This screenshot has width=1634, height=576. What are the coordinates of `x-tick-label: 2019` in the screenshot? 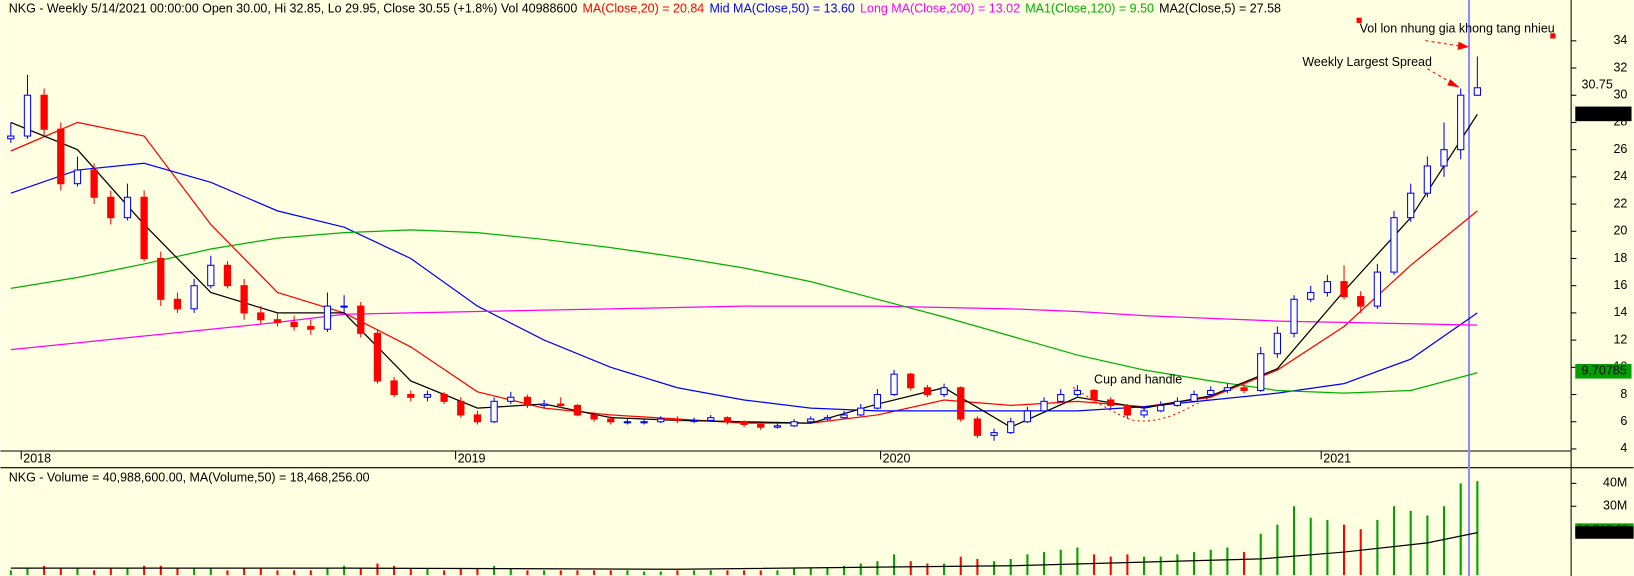 It's located at (472, 459).